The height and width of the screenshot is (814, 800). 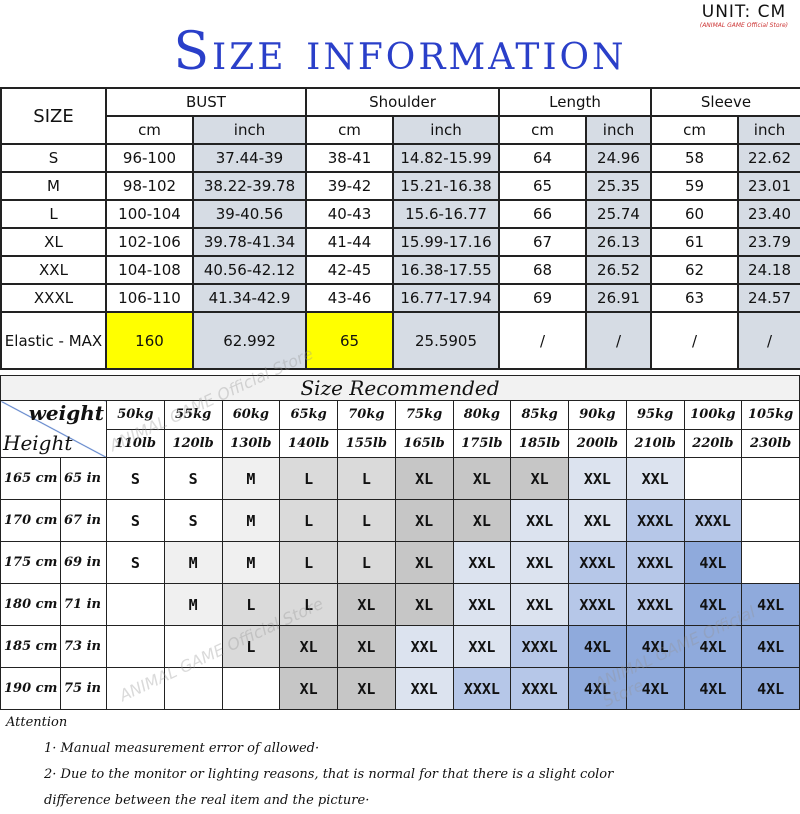 I want to click on weight-lb-header: 165lb, so click(x=424, y=443).